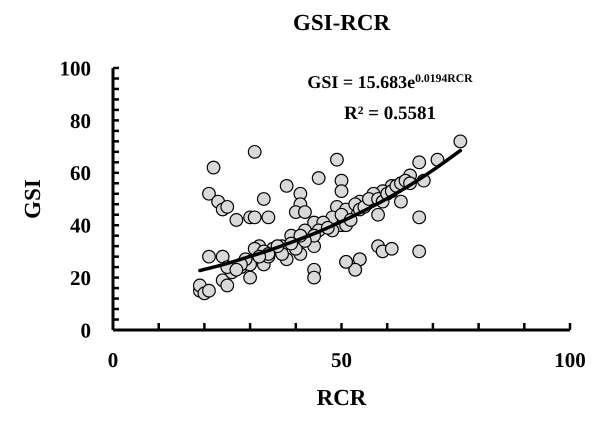 This screenshot has width=600, height=421. What do you see at coordinates (341, 22) in the screenshot?
I see `chart-title: GSI-RCR` at bounding box center [341, 22].